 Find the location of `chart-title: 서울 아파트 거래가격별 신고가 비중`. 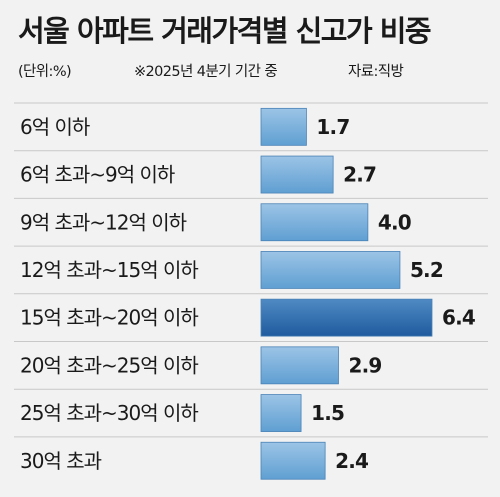

chart-title: 서울 아파트 거래가격별 신고가 비중 is located at coordinates (225, 31).